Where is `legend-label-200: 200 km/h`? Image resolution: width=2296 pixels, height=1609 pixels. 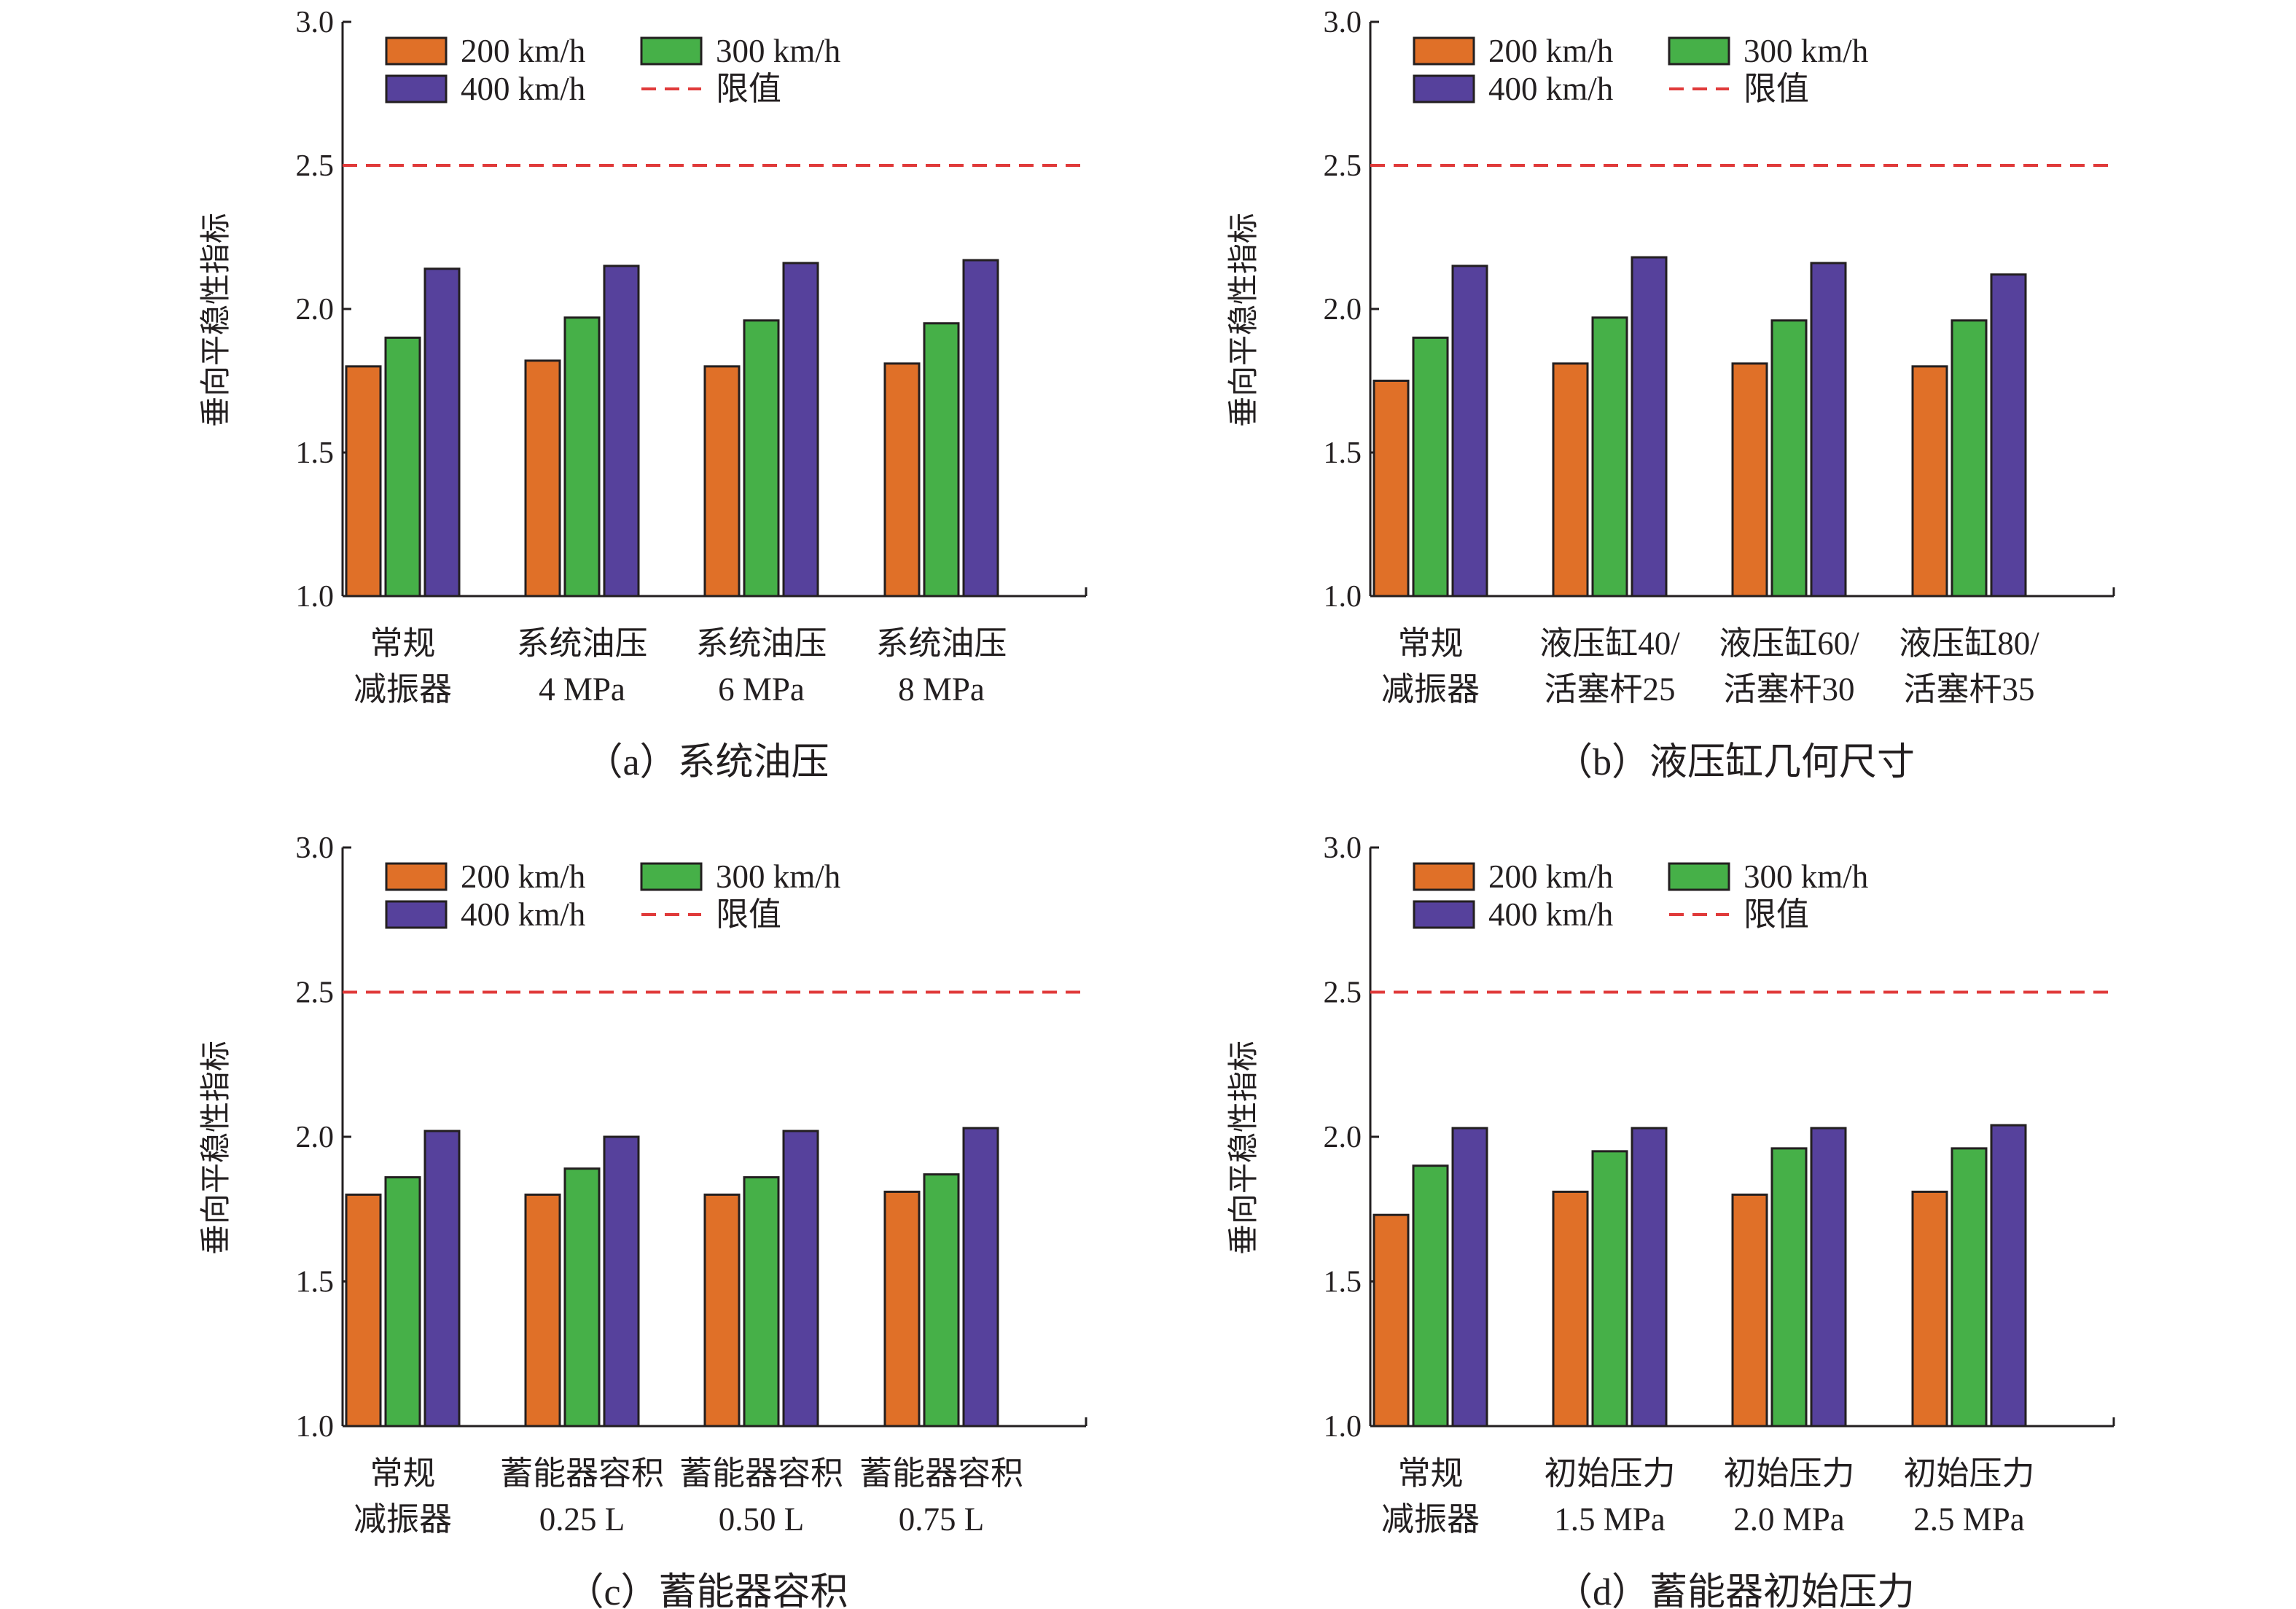
legend-label-200: 200 km/h is located at coordinates (1551, 876).